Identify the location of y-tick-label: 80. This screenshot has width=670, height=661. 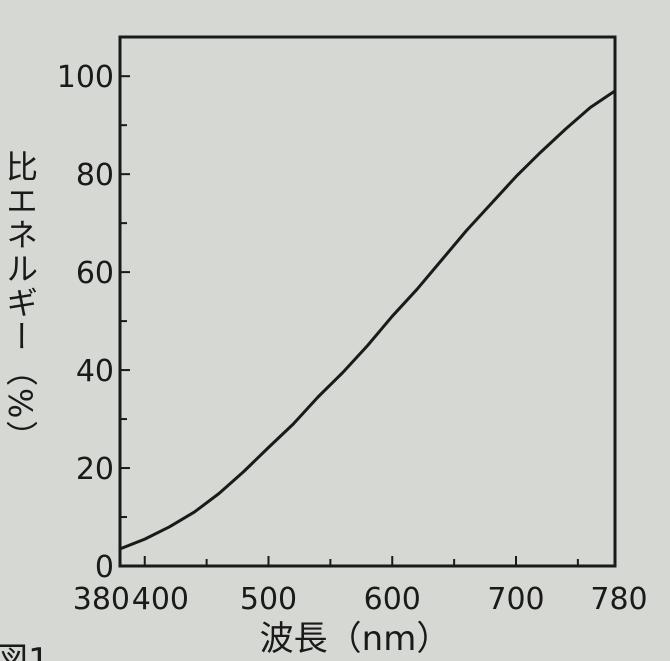
(95, 175).